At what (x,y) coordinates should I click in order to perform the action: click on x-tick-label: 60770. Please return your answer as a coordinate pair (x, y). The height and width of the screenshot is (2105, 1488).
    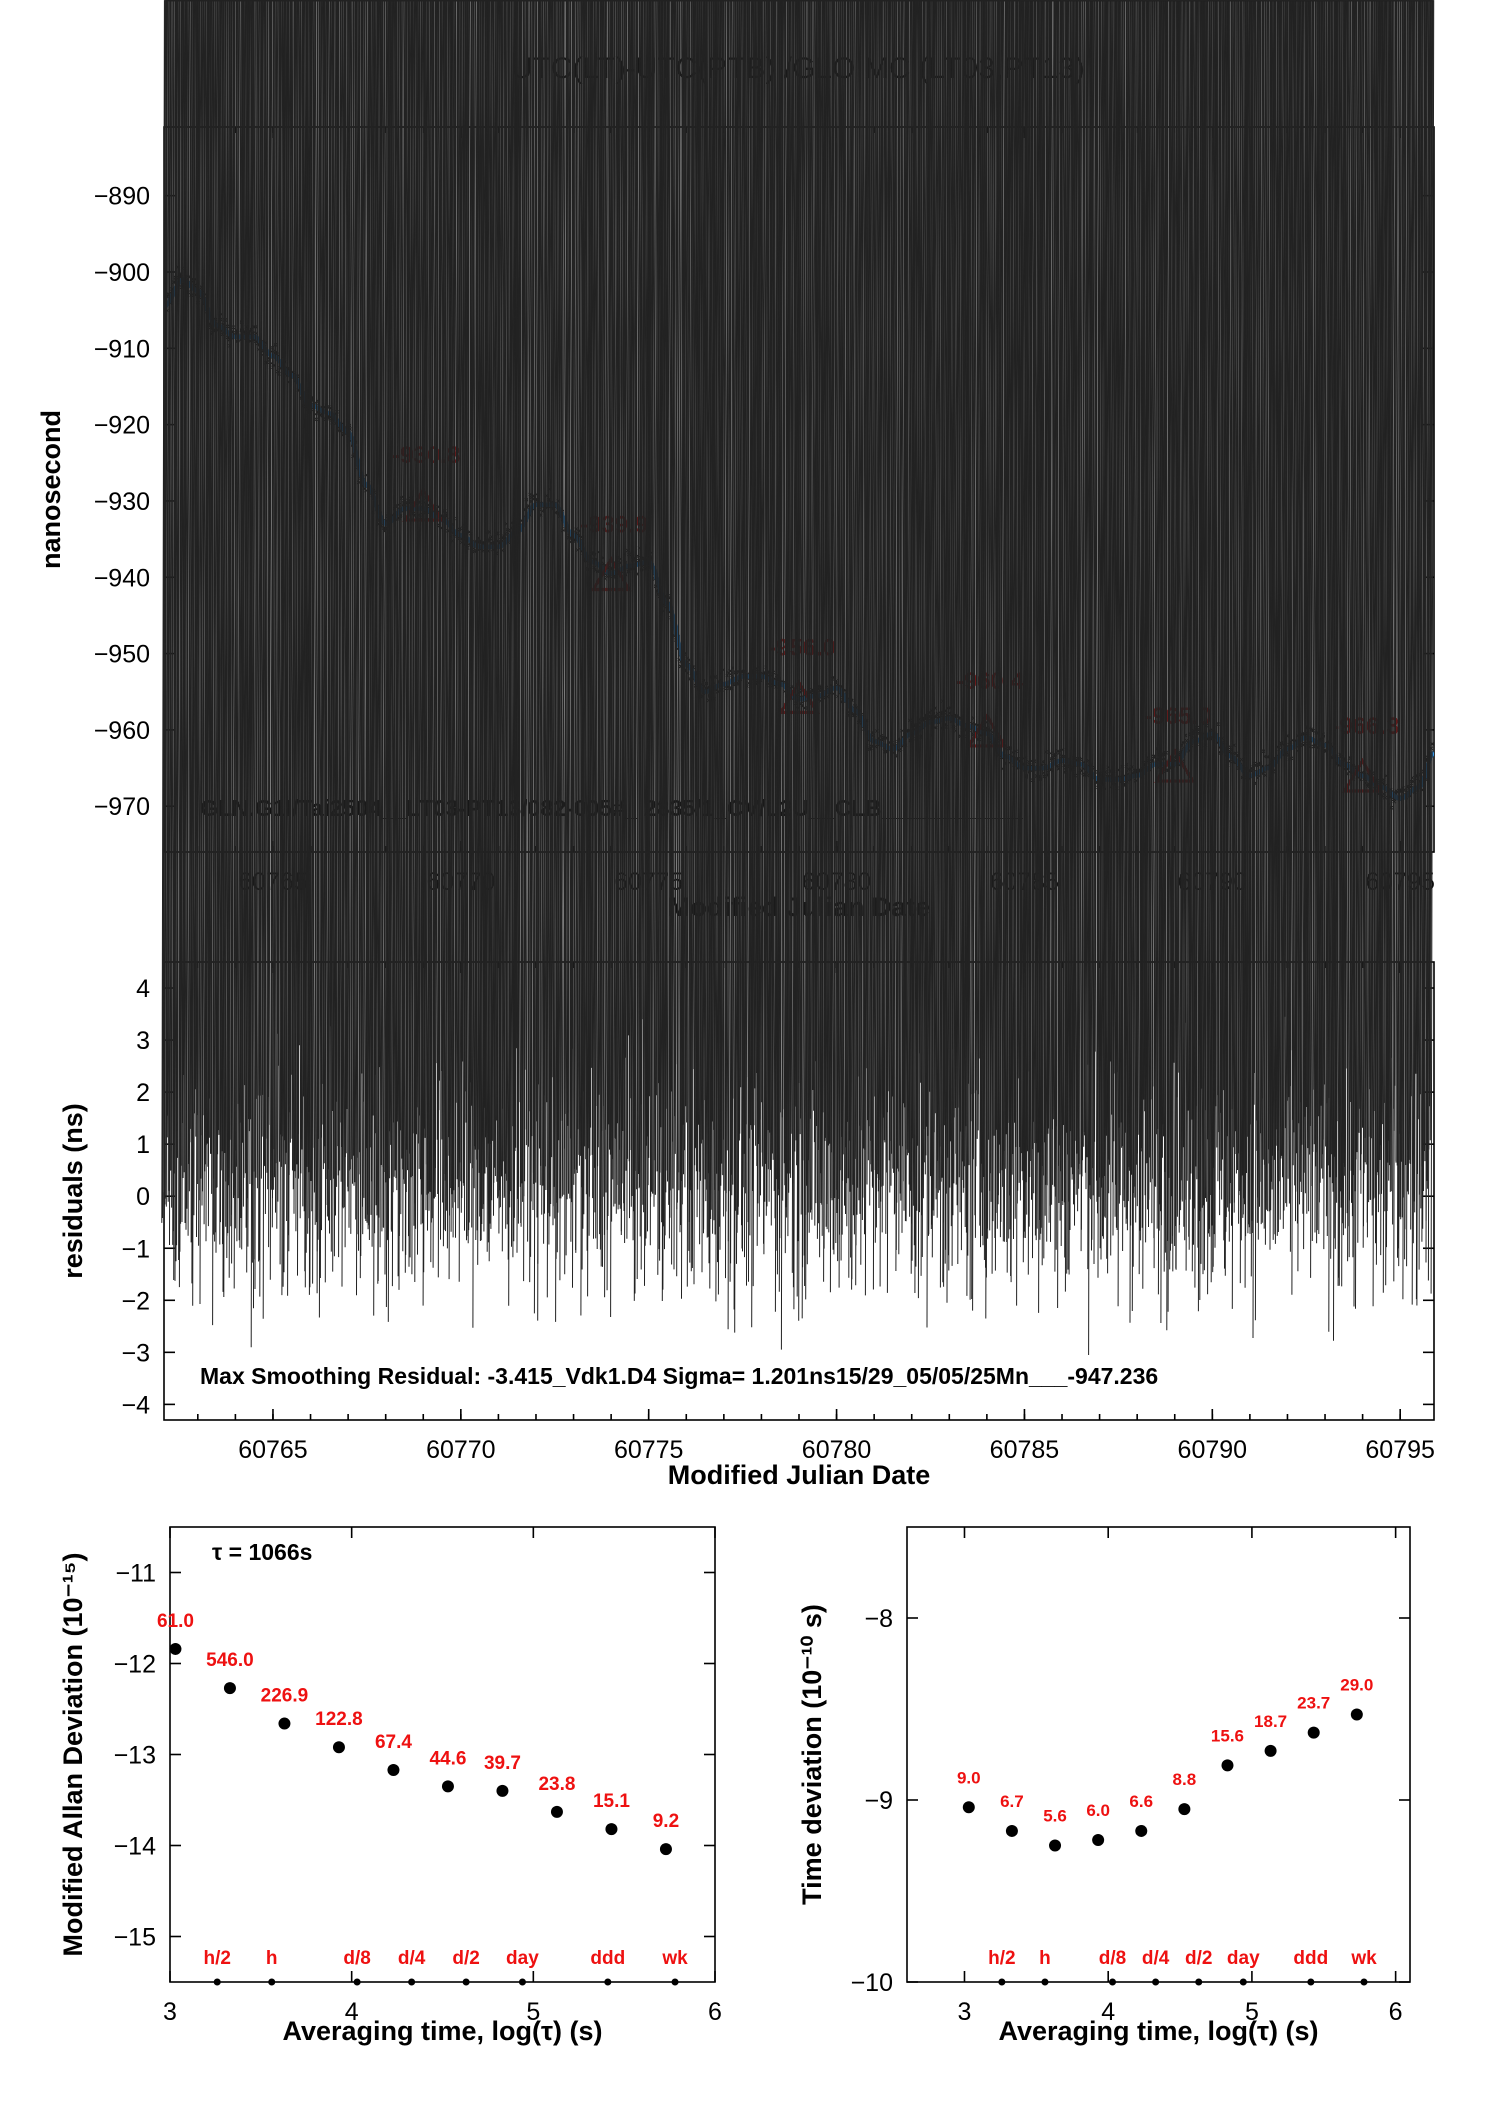
    Looking at the image, I should click on (461, 1450).